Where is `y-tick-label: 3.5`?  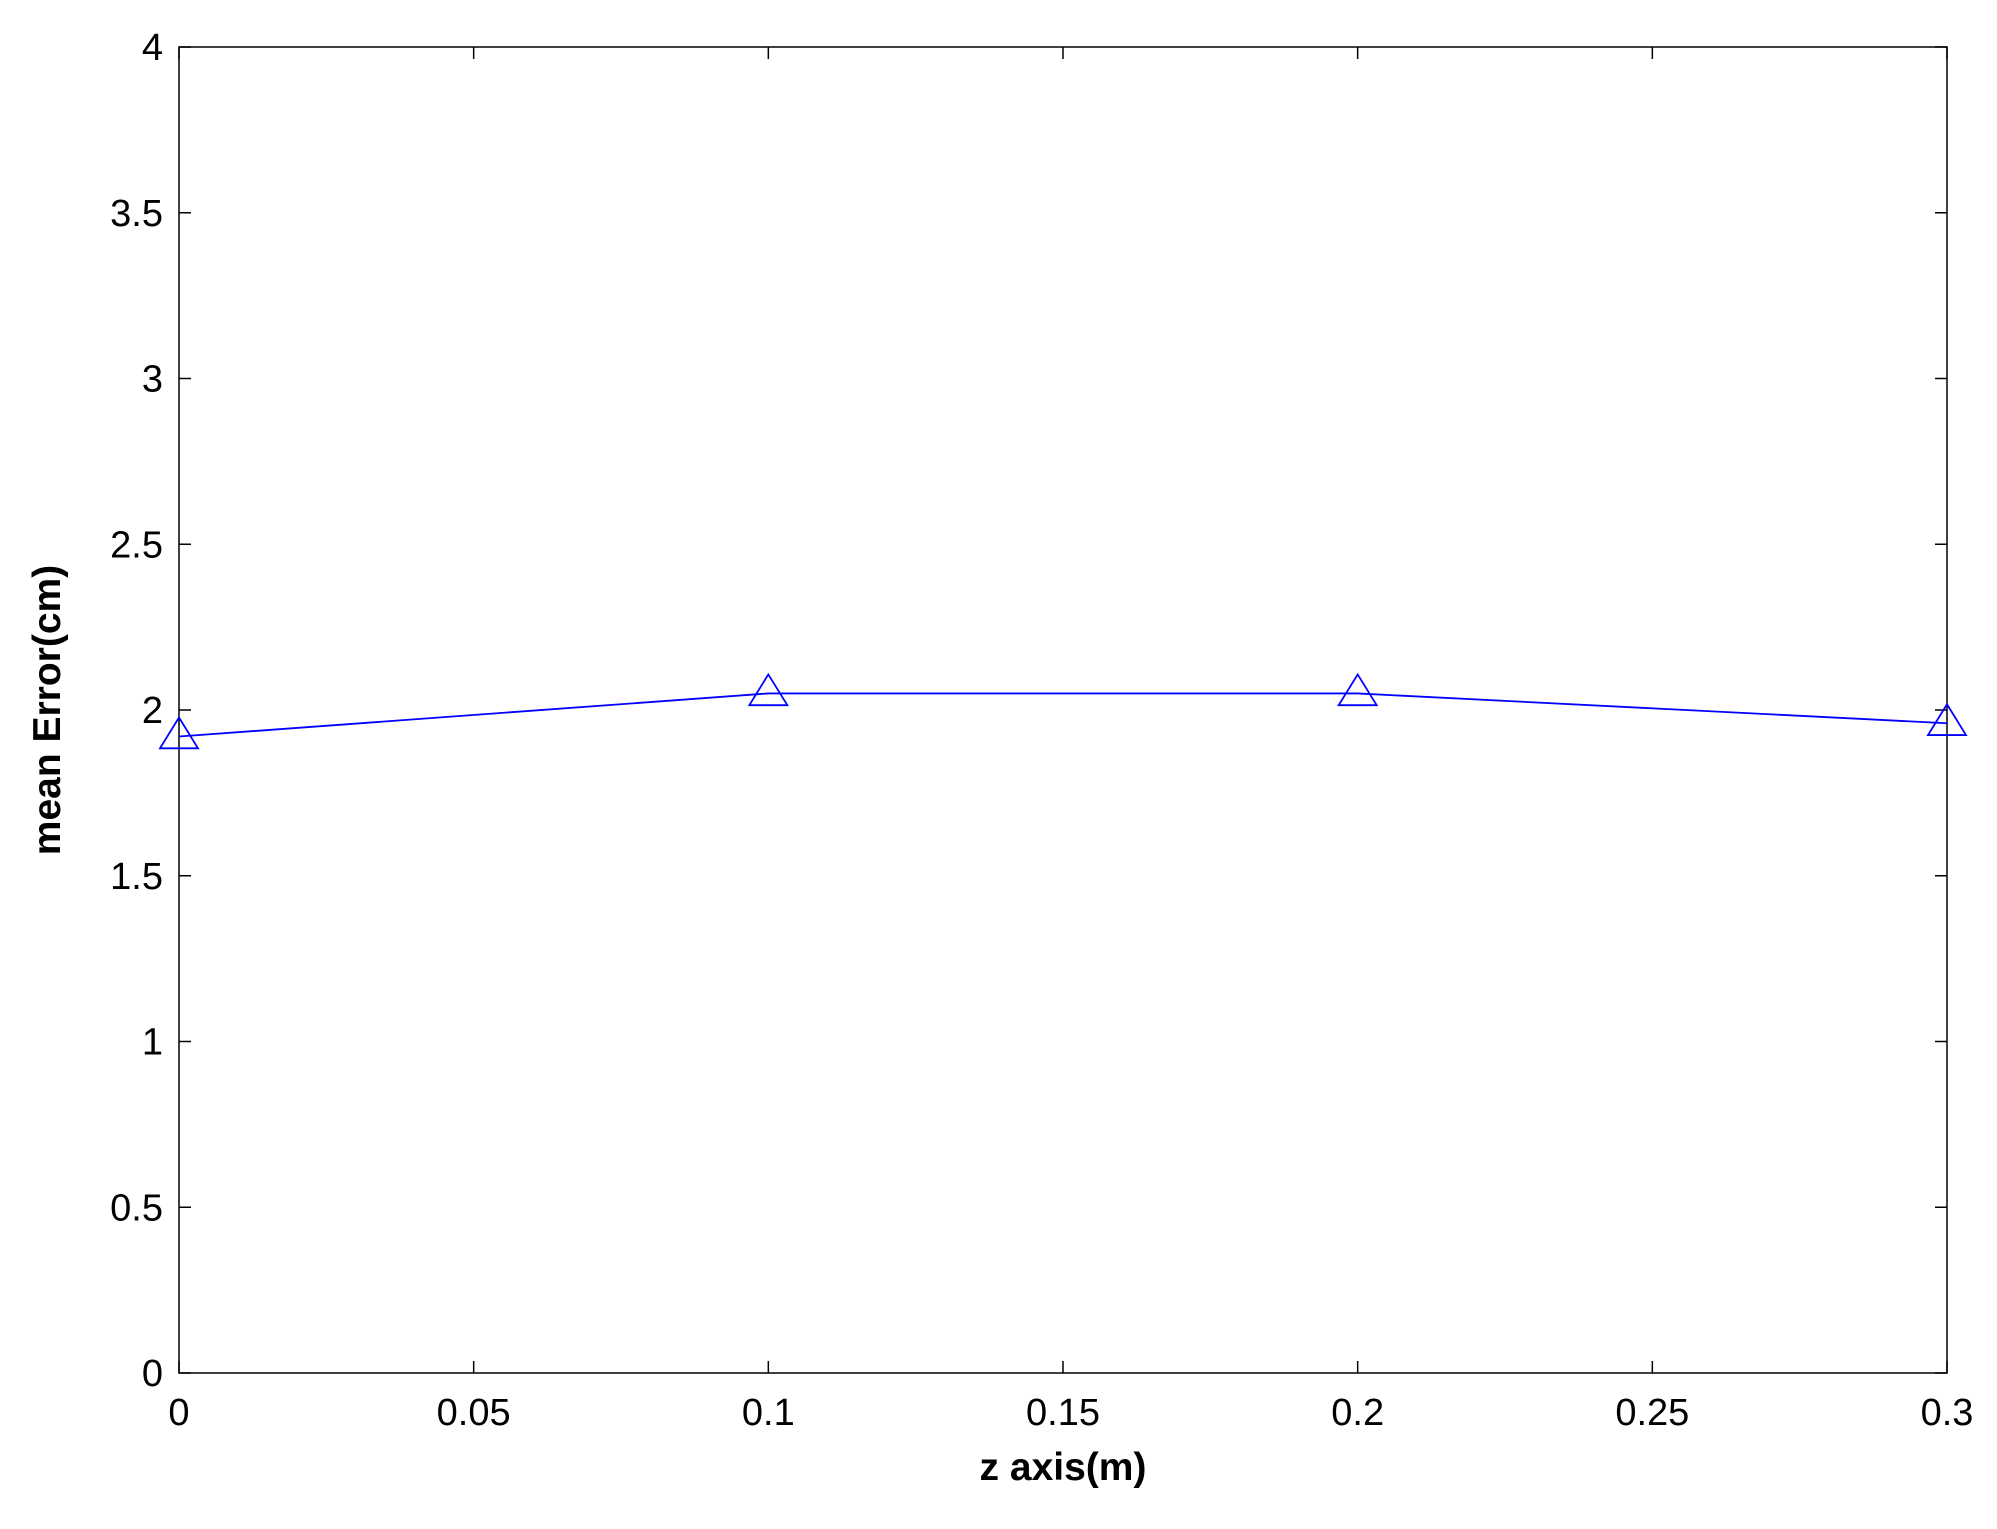 y-tick-label: 3.5 is located at coordinates (136, 214).